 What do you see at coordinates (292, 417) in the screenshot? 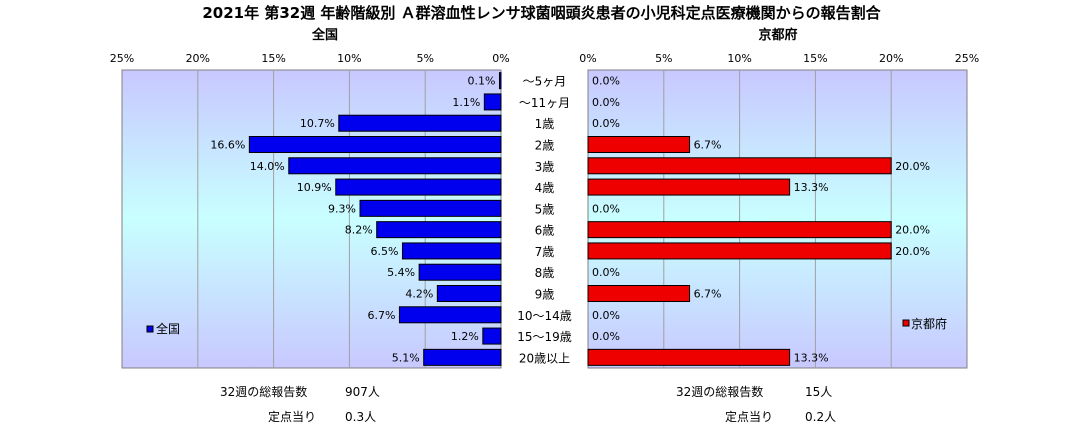
I see `national-per-label: 定点当り` at bounding box center [292, 417].